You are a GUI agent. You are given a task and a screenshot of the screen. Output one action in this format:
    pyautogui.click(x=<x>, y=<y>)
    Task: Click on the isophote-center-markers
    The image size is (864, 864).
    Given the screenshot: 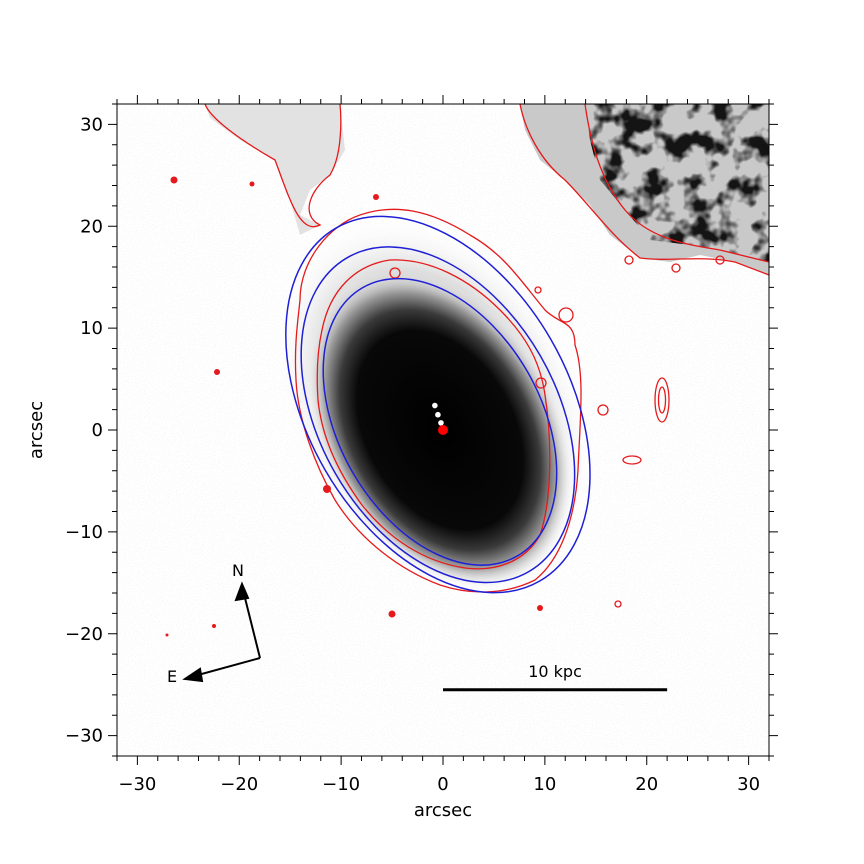 What is the action you would take?
    pyautogui.click(x=438, y=414)
    